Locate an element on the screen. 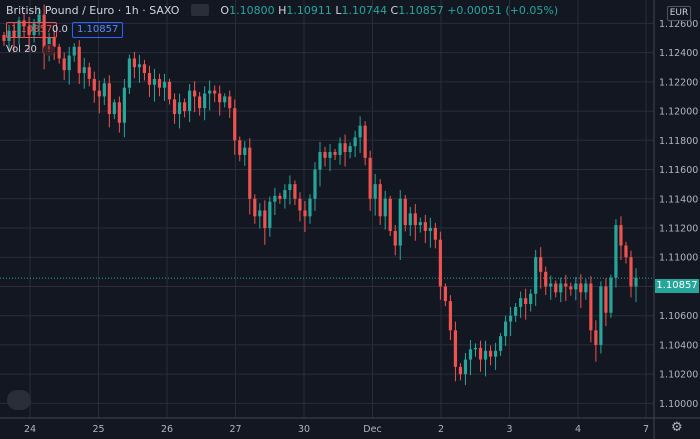 The height and width of the screenshot is (439, 700). currency-label: EUR is located at coordinates (679, 13).